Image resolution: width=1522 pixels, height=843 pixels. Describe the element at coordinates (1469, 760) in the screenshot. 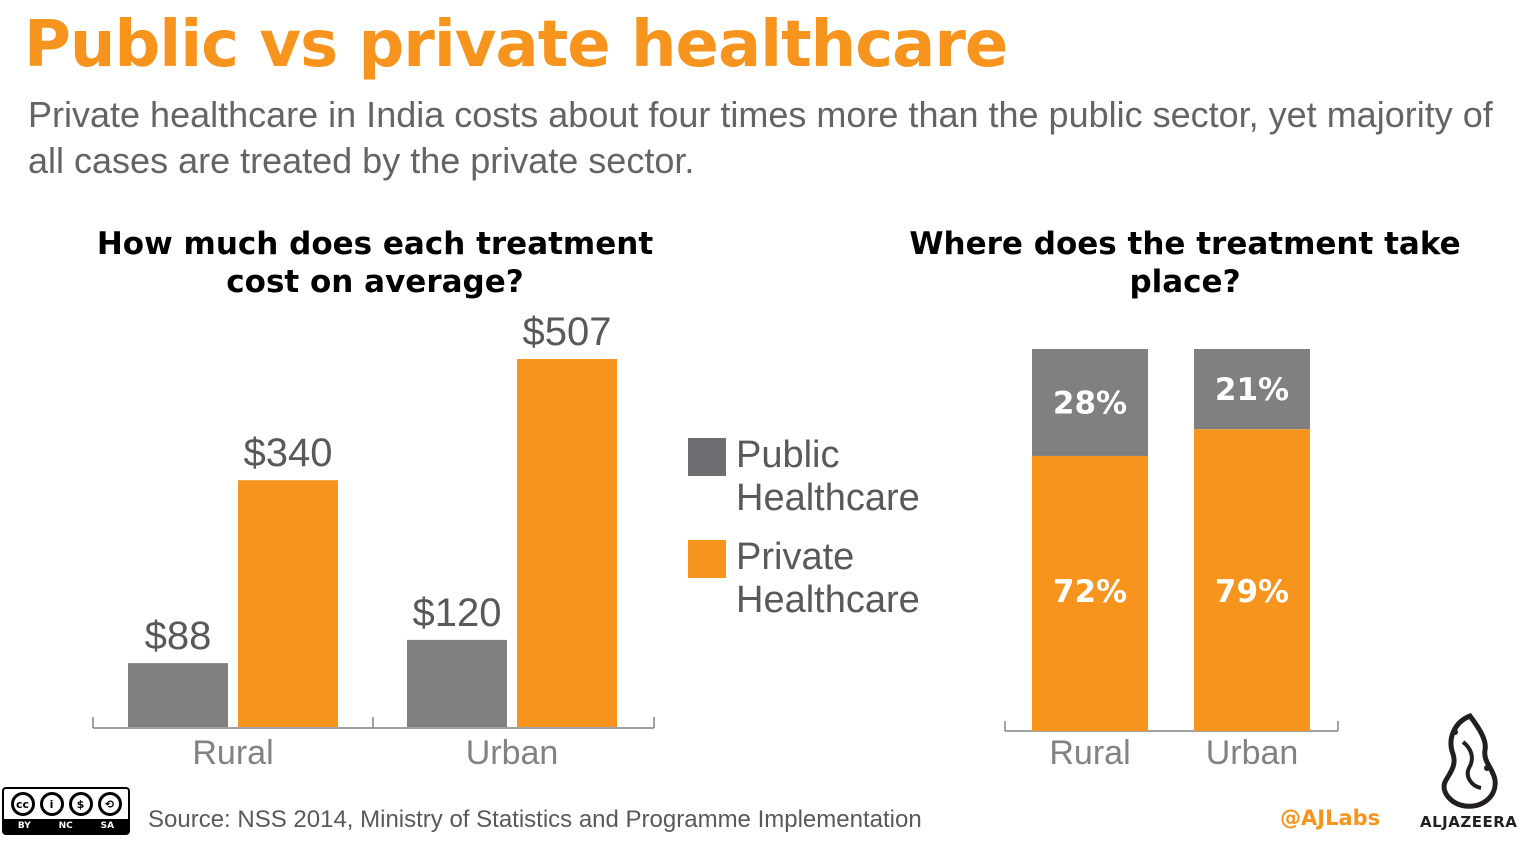

I see `aljazeera-logo-icon` at that location.